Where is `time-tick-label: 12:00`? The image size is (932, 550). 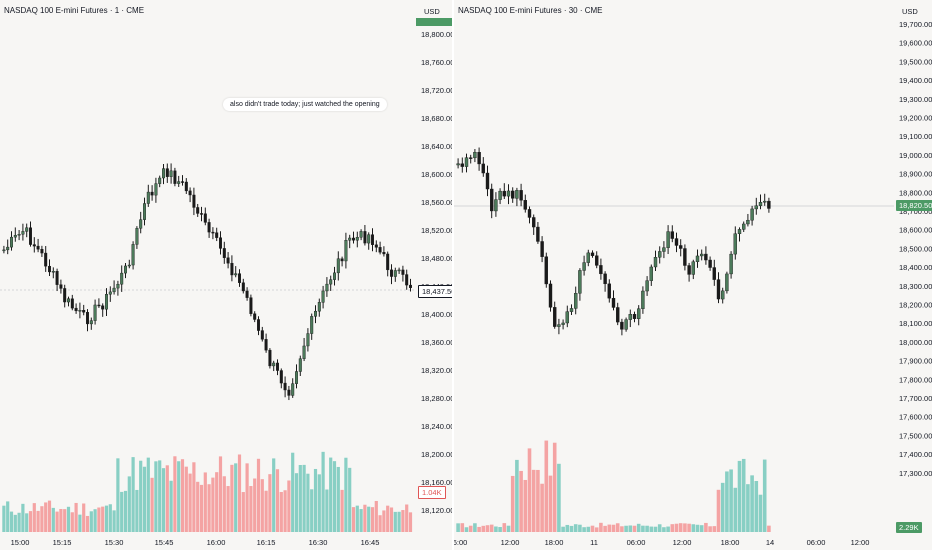
time-tick-label: 12:00 is located at coordinates (860, 542).